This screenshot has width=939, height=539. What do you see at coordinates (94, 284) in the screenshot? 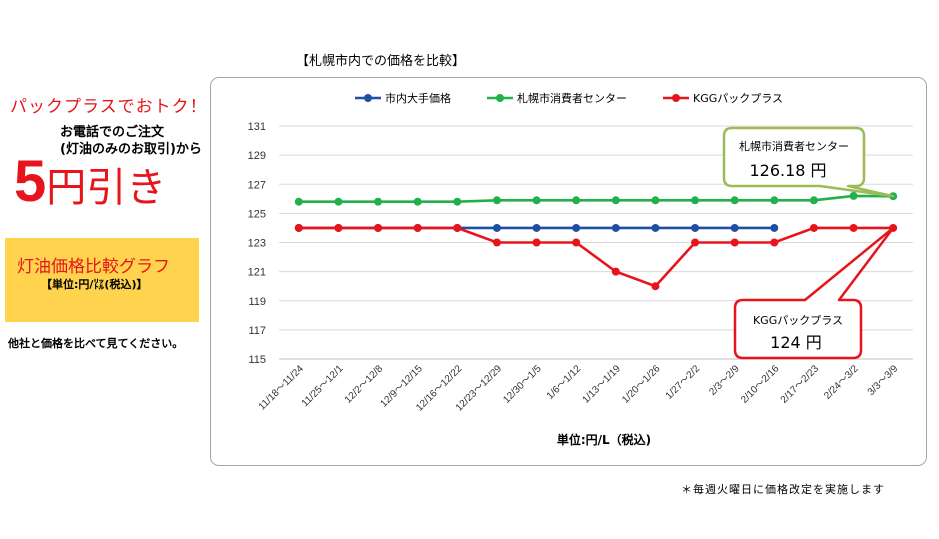
I see `graph-unit: 【単位:円/㍑(税込)】` at bounding box center [94, 284].